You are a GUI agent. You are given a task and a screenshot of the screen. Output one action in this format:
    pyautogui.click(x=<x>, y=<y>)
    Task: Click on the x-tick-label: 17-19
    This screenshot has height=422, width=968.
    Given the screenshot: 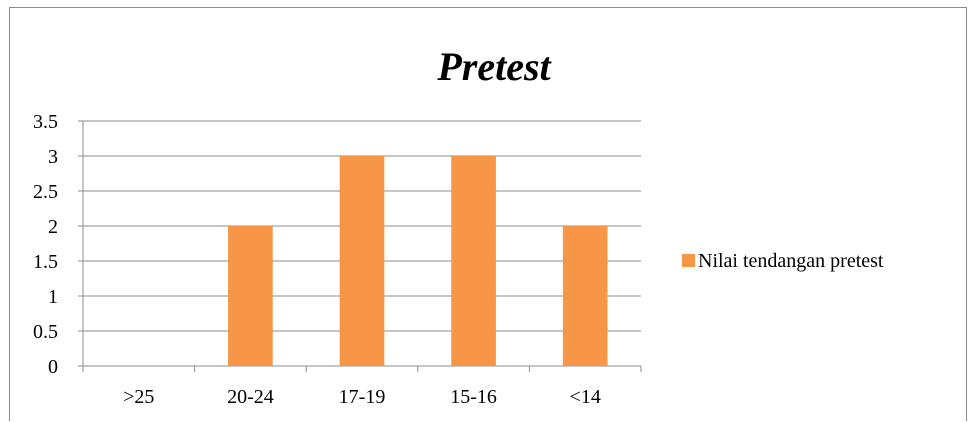 What is the action you would take?
    pyautogui.click(x=362, y=397)
    